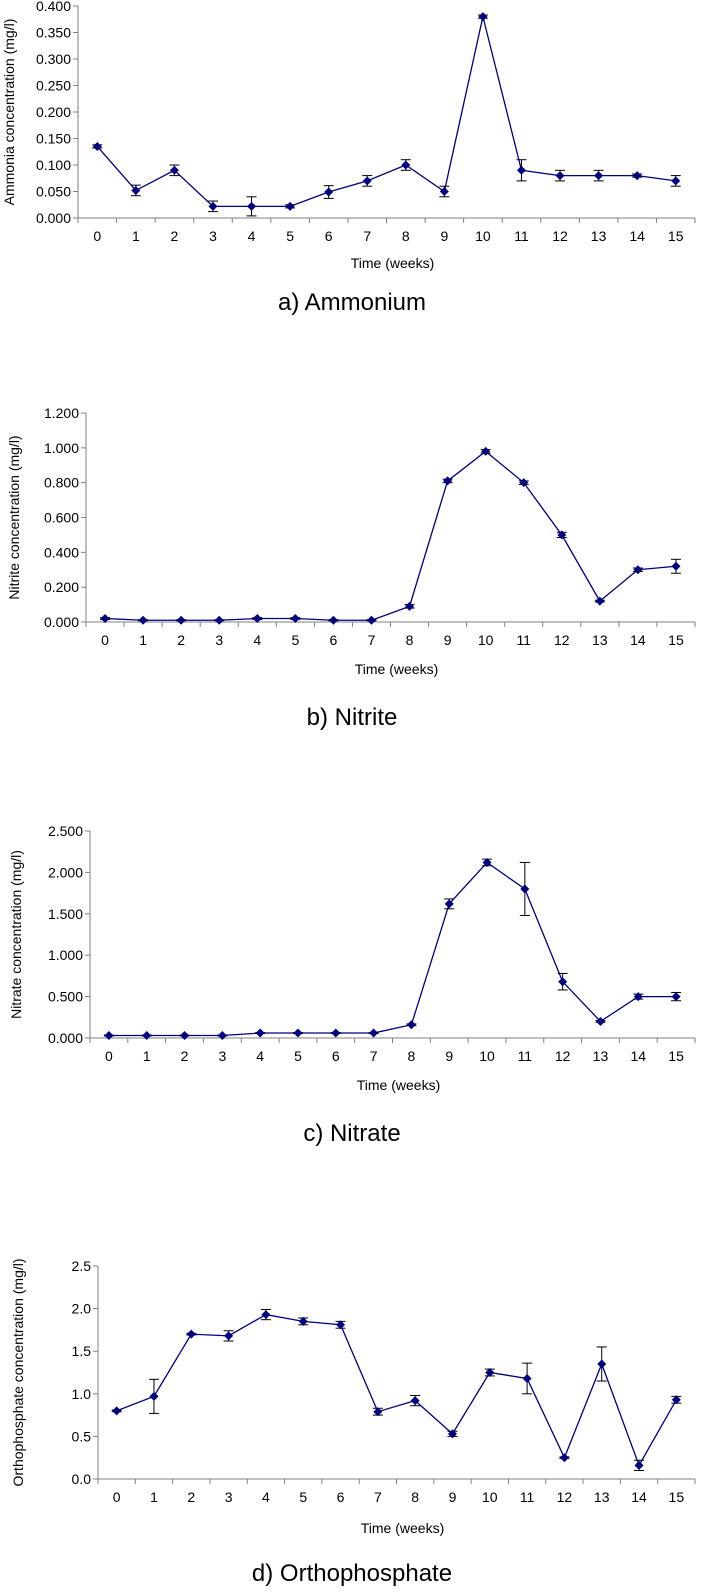 The height and width of the screenshot is (1594, 709). What do you see at coordinates (61, 483) in the screenshot?
I see `y-tick-label: 0.800` at bounding box center [61, 483].